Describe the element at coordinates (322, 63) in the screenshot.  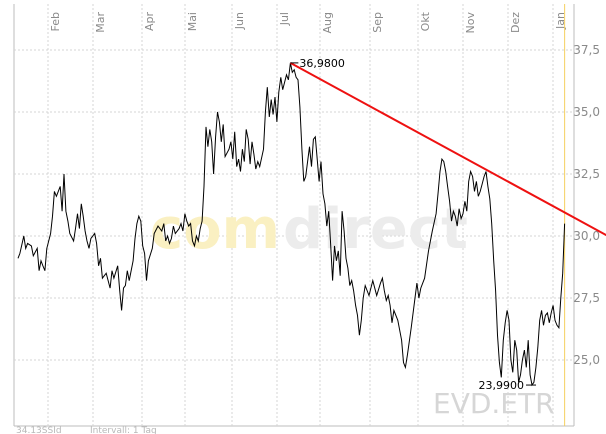
I see `high-value-label: 36,9800` at that location.